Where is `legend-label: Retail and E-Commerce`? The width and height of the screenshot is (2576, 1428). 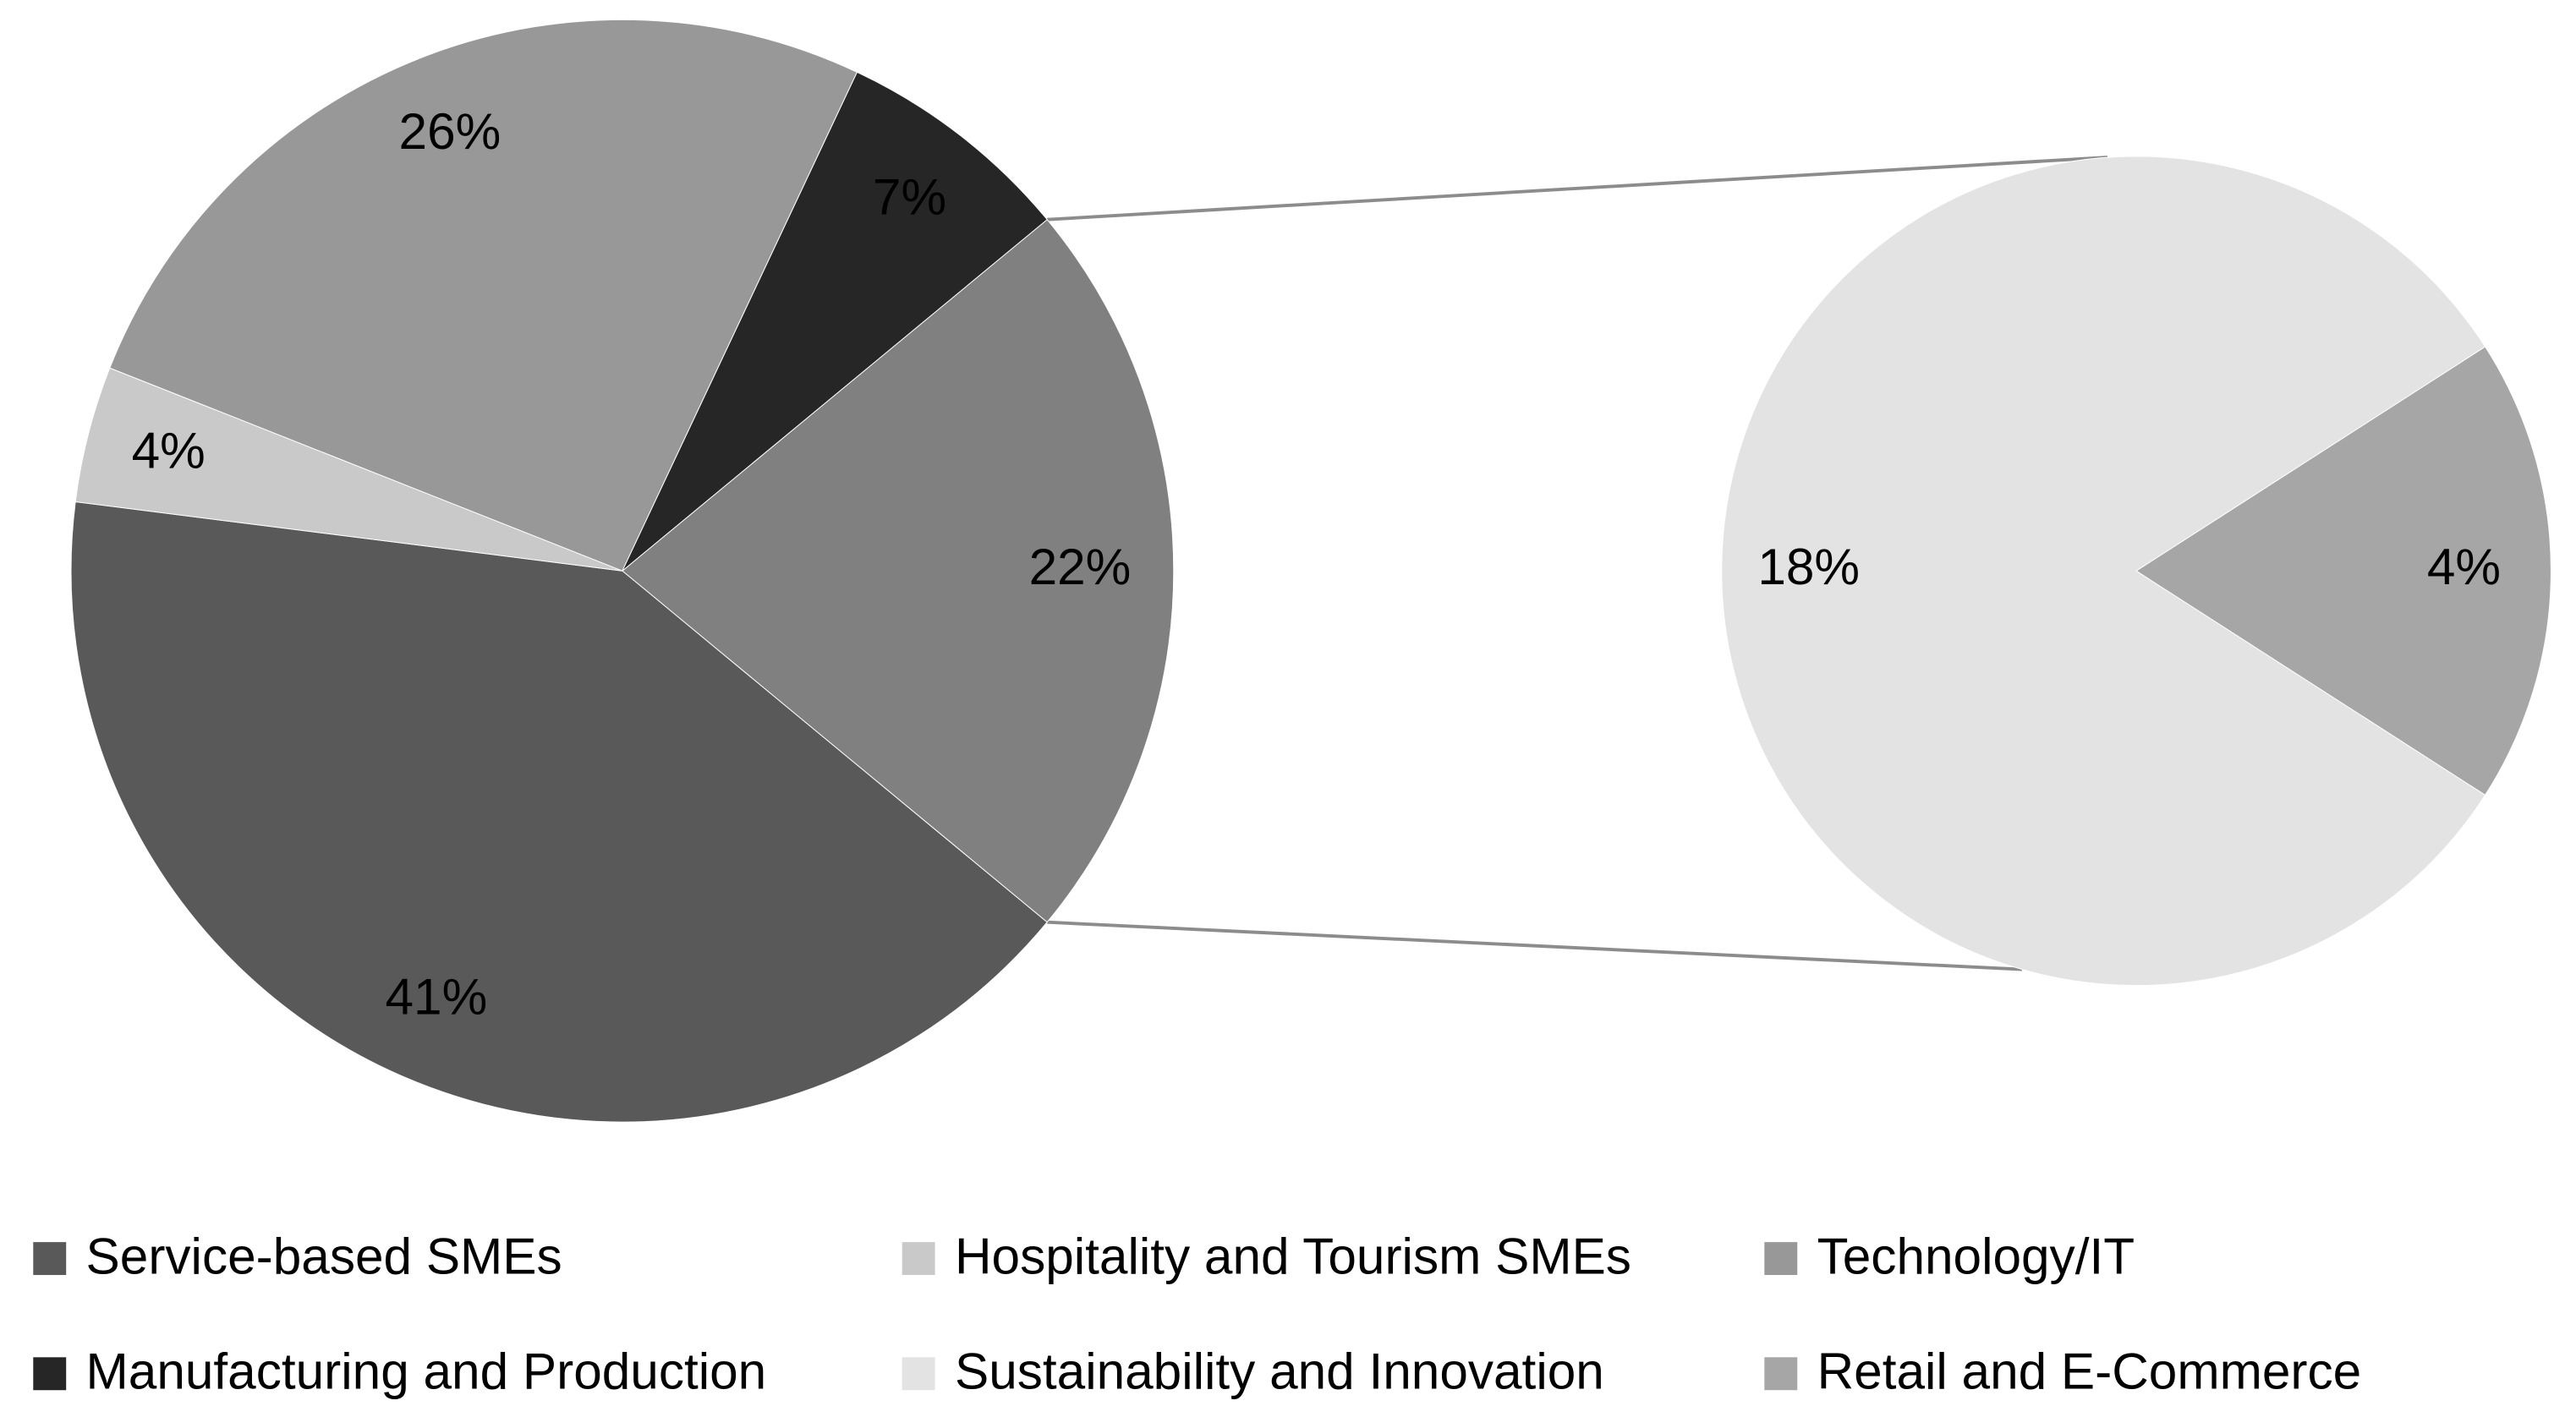 legend-label: Retail and E-Commerce is located at coordinates (2089, 1371).